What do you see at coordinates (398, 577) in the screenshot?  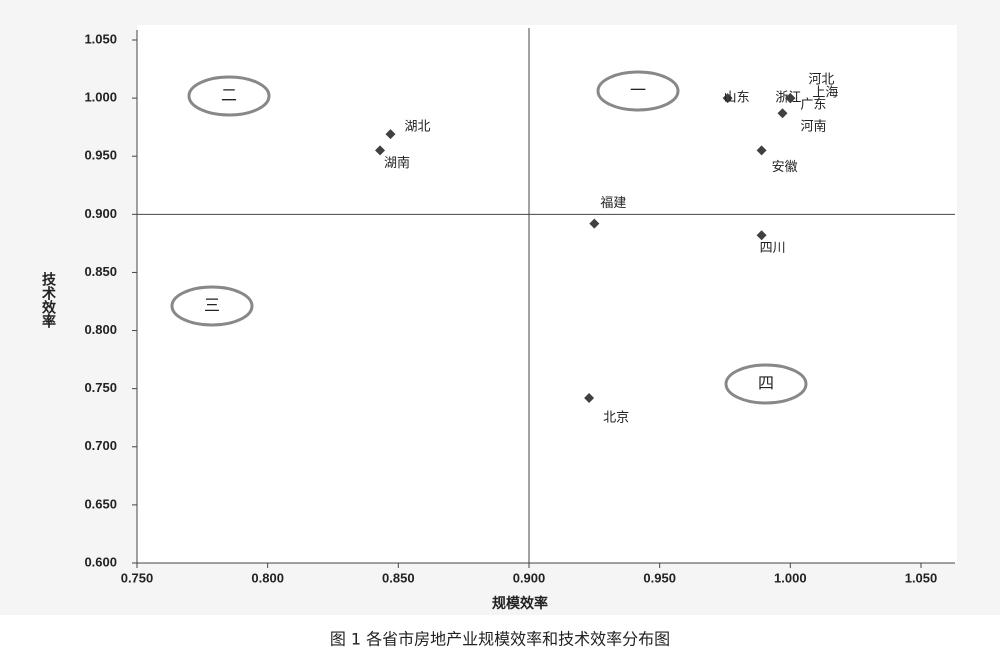 I see `x-tick-label: 0.850` at bounding box center [398, 577].